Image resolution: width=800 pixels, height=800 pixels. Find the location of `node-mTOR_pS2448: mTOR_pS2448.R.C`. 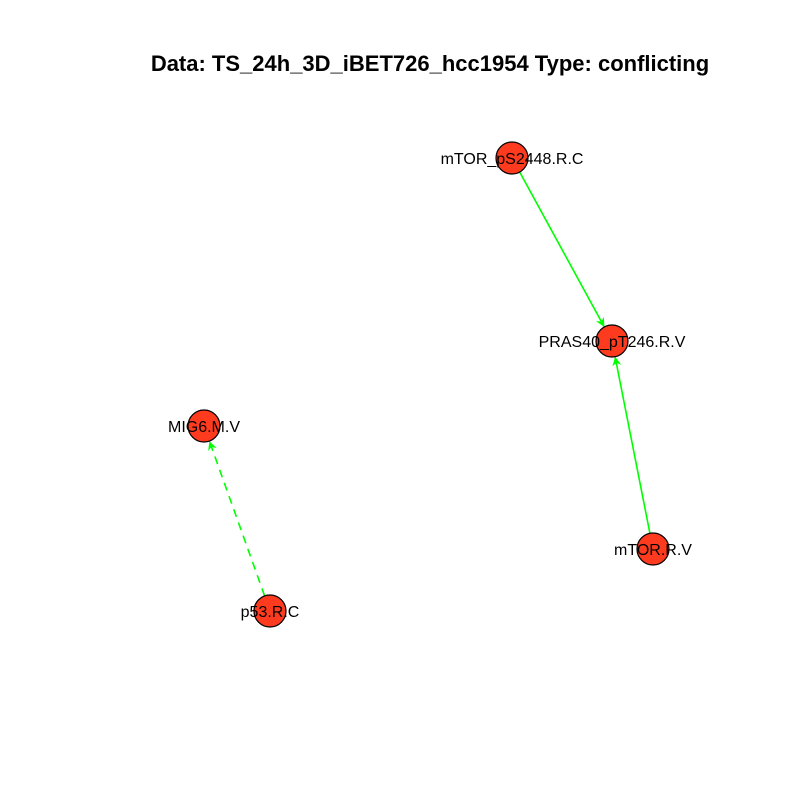

node-mTOR_pS2448: mTOR_pS2448.R.C is located at coordinates (512, 158).